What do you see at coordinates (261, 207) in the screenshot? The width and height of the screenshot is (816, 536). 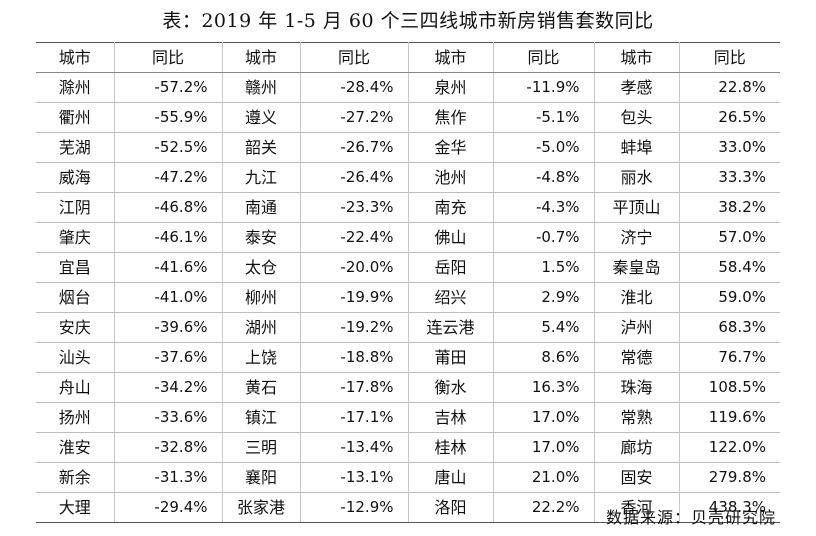 I see `city-cell: 南通` at bounding box center [261, 207].